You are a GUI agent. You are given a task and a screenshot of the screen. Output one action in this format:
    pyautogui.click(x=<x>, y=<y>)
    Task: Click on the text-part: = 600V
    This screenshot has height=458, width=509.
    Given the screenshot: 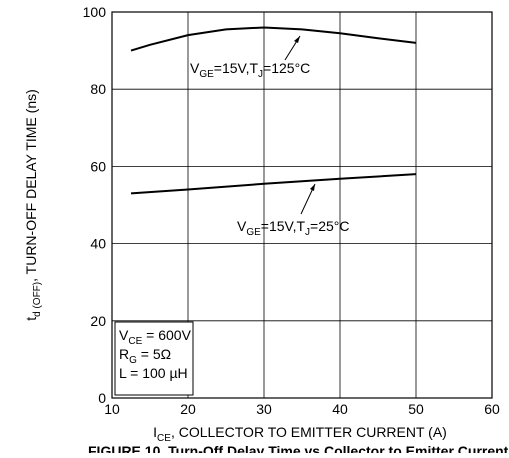 What is the action you would take?
    pyautogui.click(x=166, y=335)
    